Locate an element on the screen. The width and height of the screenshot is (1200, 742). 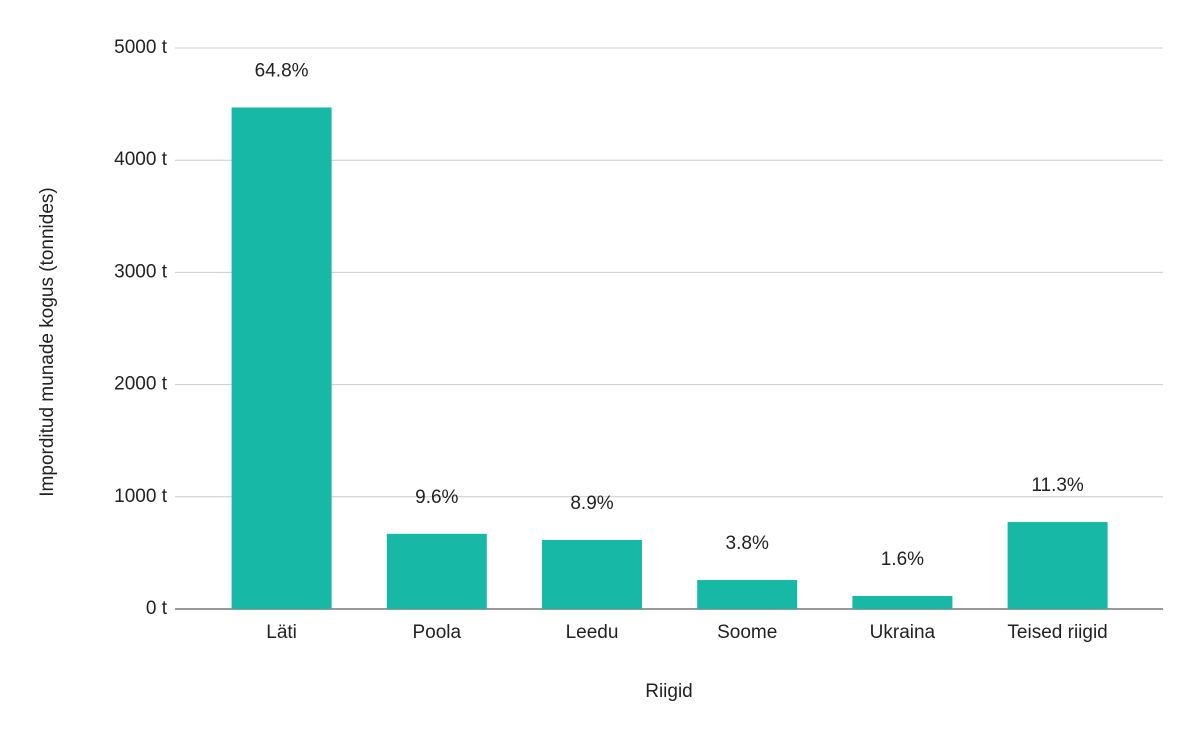
data-label: 1.6% is located at coordinates (902, 559).